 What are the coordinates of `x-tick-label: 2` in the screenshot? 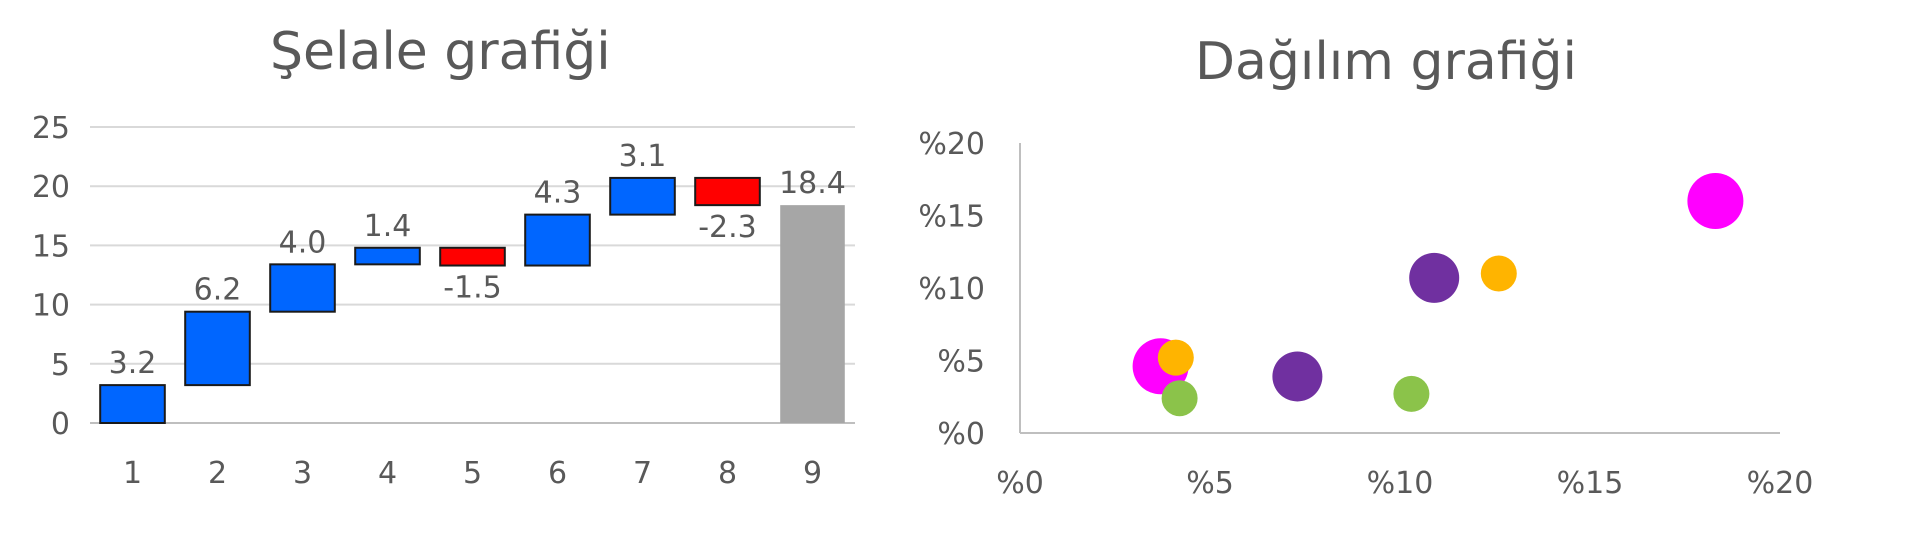 It's located at (217, 473).